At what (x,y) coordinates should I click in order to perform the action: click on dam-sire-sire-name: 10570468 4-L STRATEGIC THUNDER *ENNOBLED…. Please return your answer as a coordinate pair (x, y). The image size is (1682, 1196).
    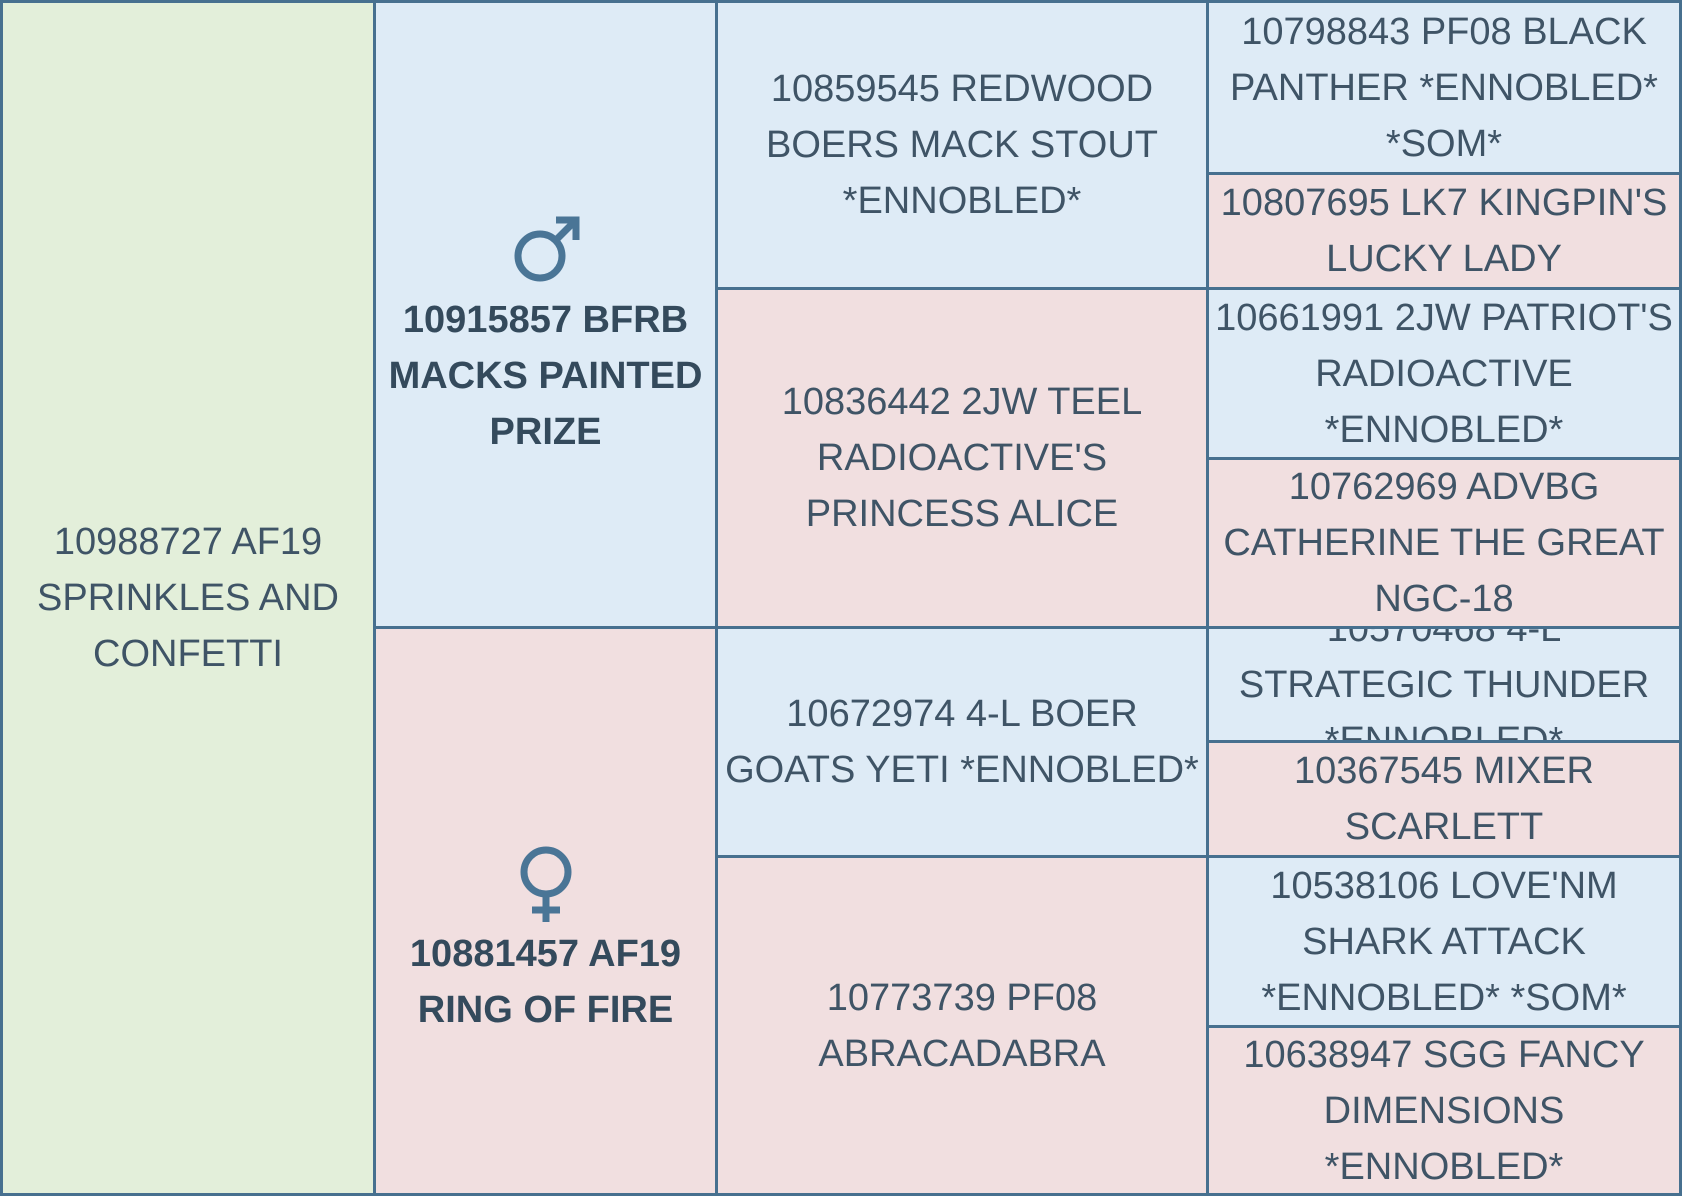
    Looking at the image, I should click on (1444, 684).